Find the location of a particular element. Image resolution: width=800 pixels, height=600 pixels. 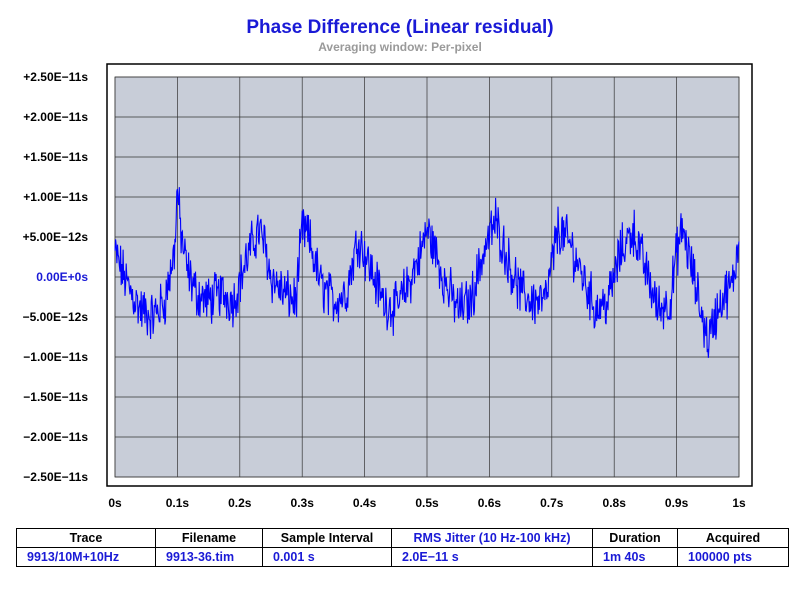

x-tick-label: 0.6s is located at coordinates (490, 503).